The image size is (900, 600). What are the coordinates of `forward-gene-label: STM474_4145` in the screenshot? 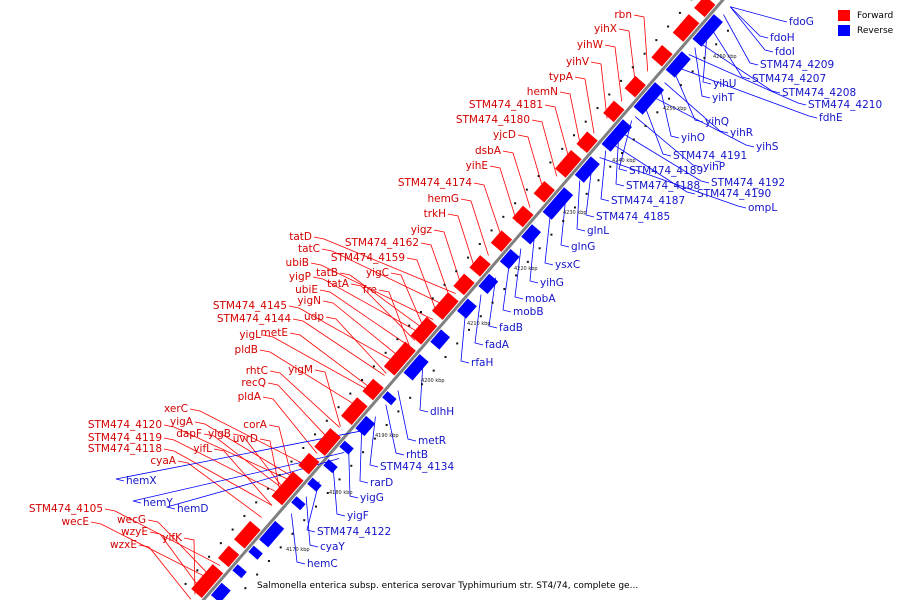 It's located at (250, 306).